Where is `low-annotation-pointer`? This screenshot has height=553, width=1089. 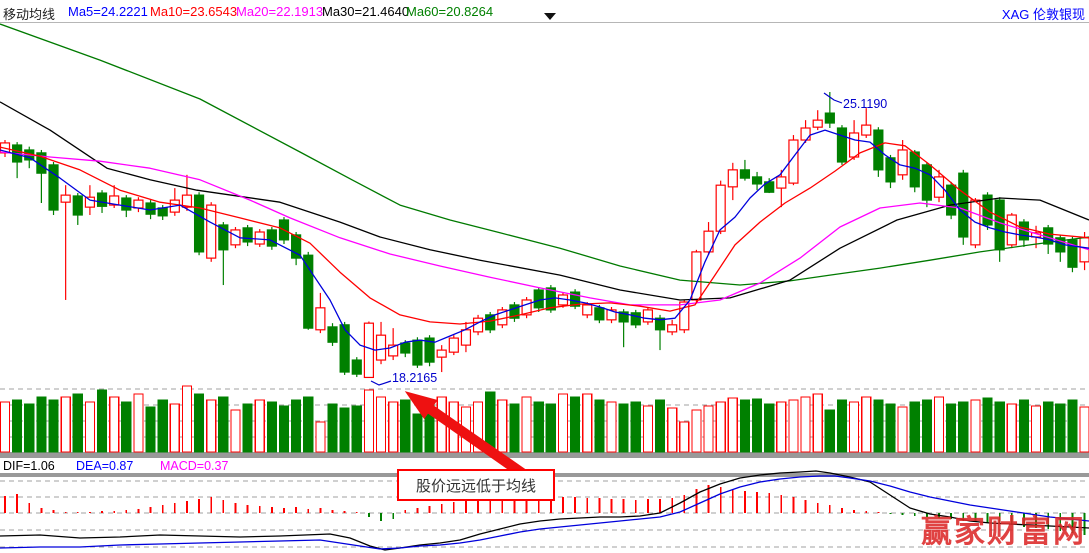
low-annotation-pointer is located at coordinates (381, 383).